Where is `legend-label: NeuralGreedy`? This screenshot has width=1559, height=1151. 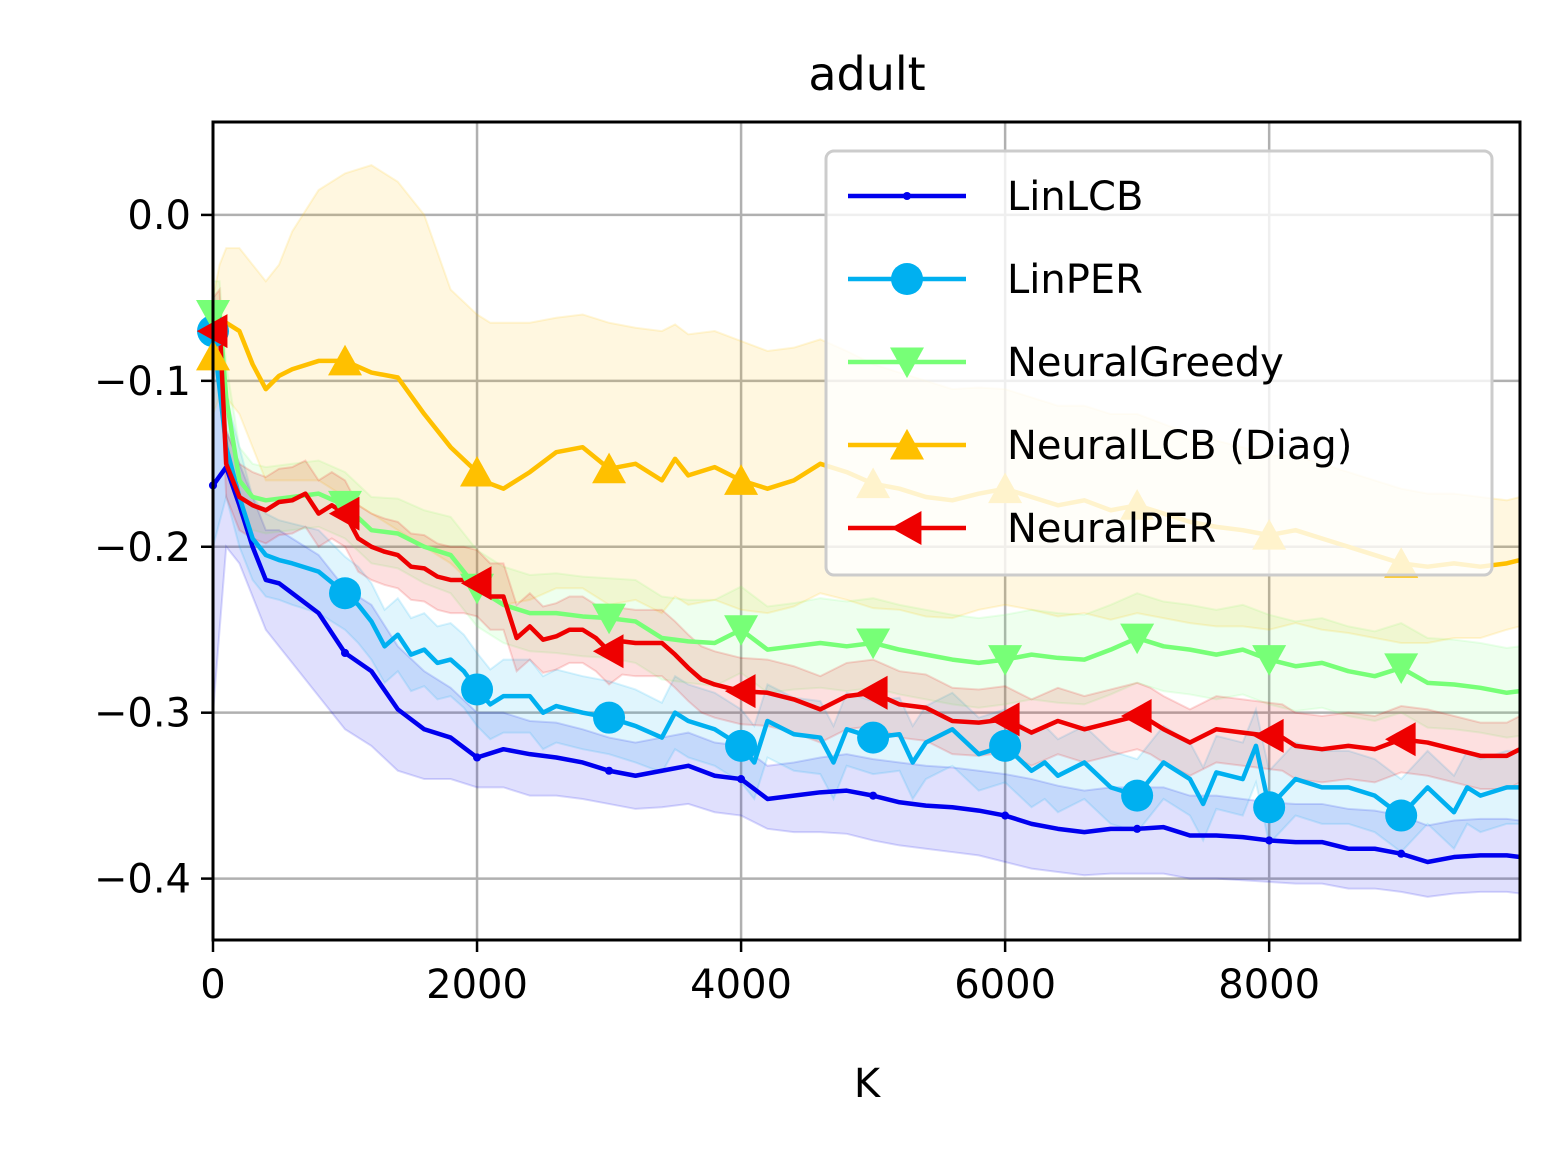
legend-label: NeuralGreedy is located at coordinates (1145, 363).